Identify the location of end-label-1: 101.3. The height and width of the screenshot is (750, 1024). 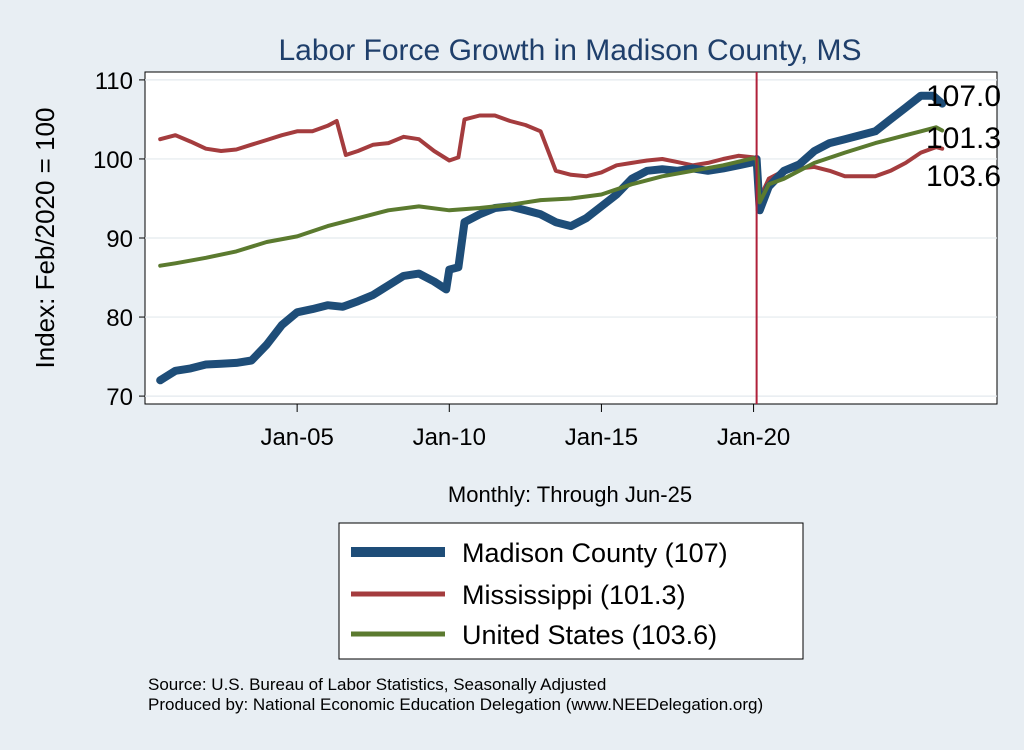
(963, 138).